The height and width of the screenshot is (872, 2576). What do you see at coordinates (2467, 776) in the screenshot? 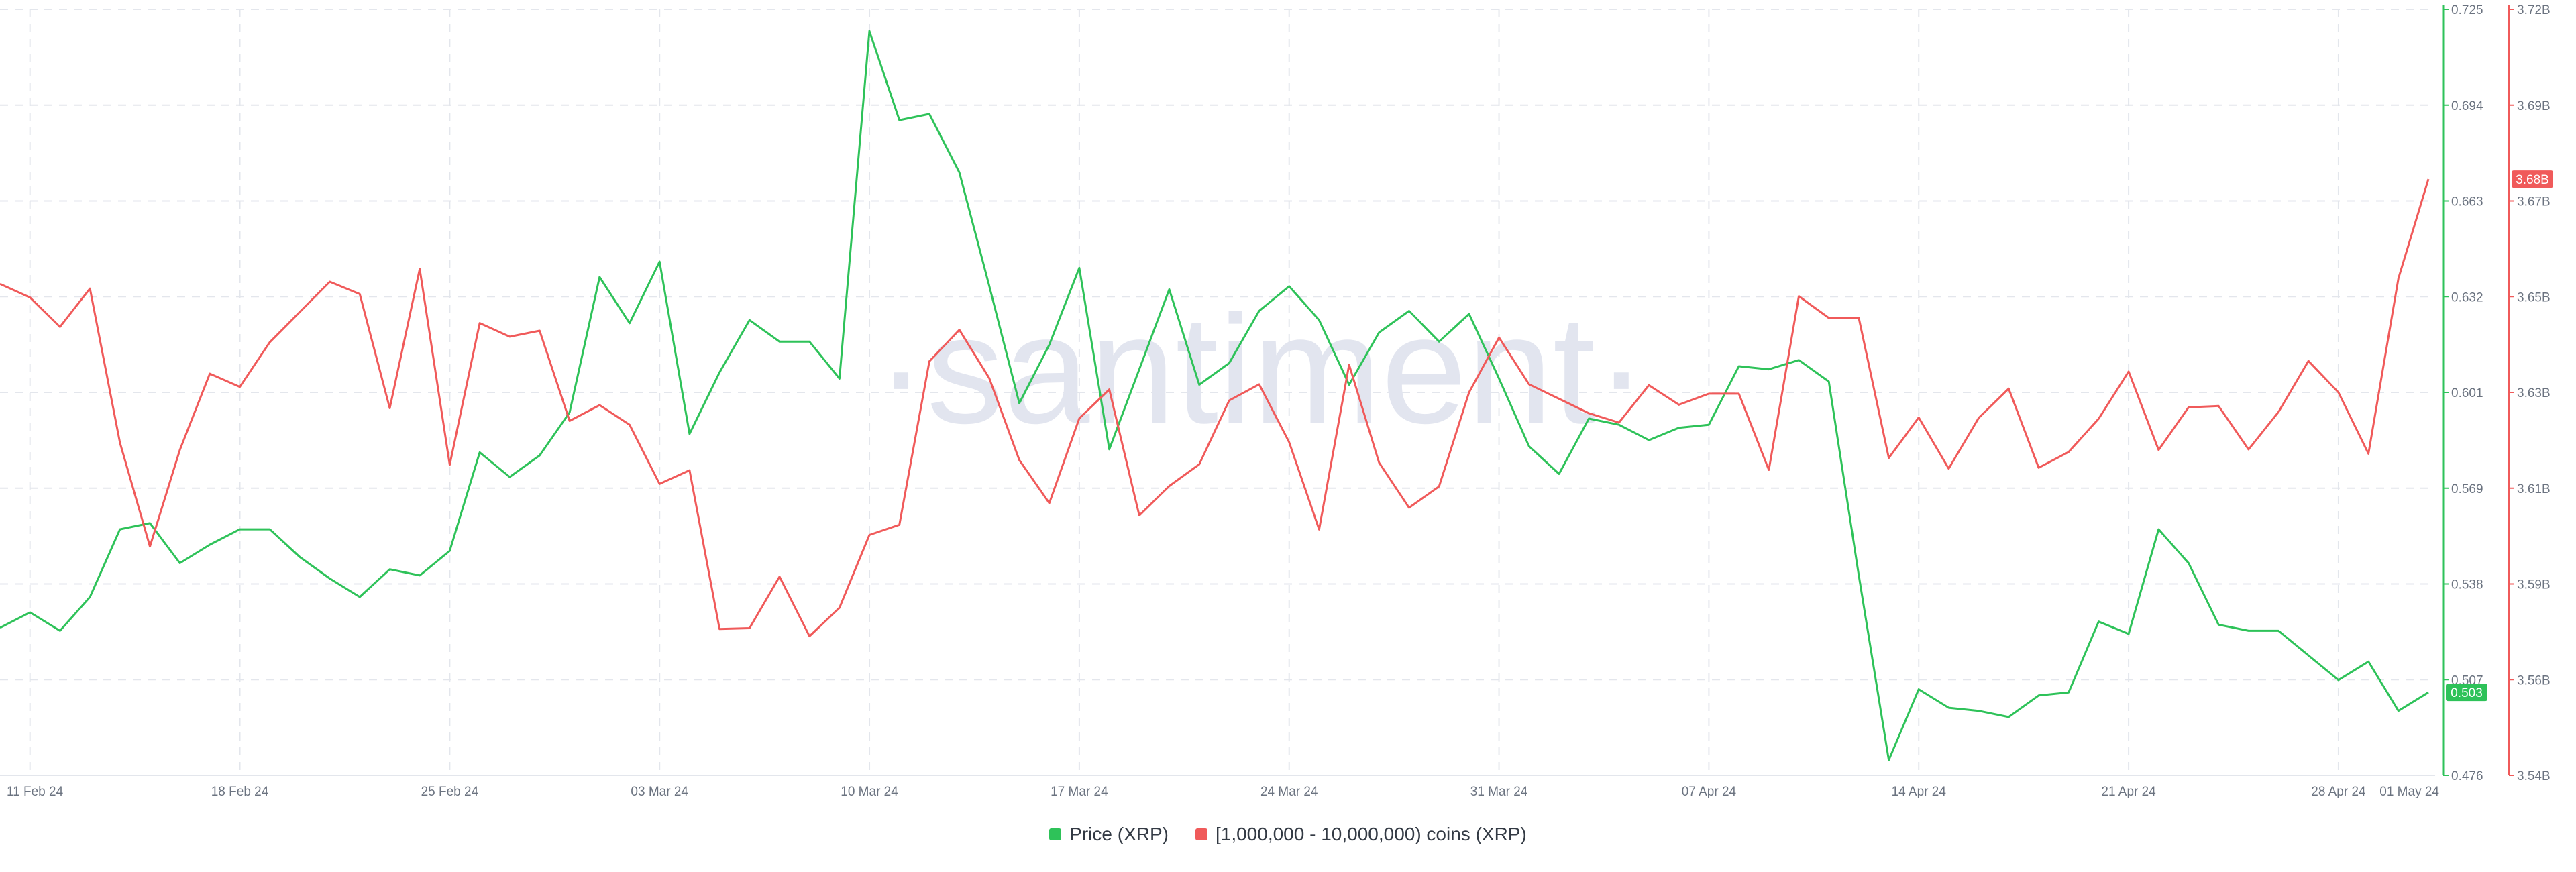
I see `left-tick-label: 0.476` at bounding box center [2467, 776].